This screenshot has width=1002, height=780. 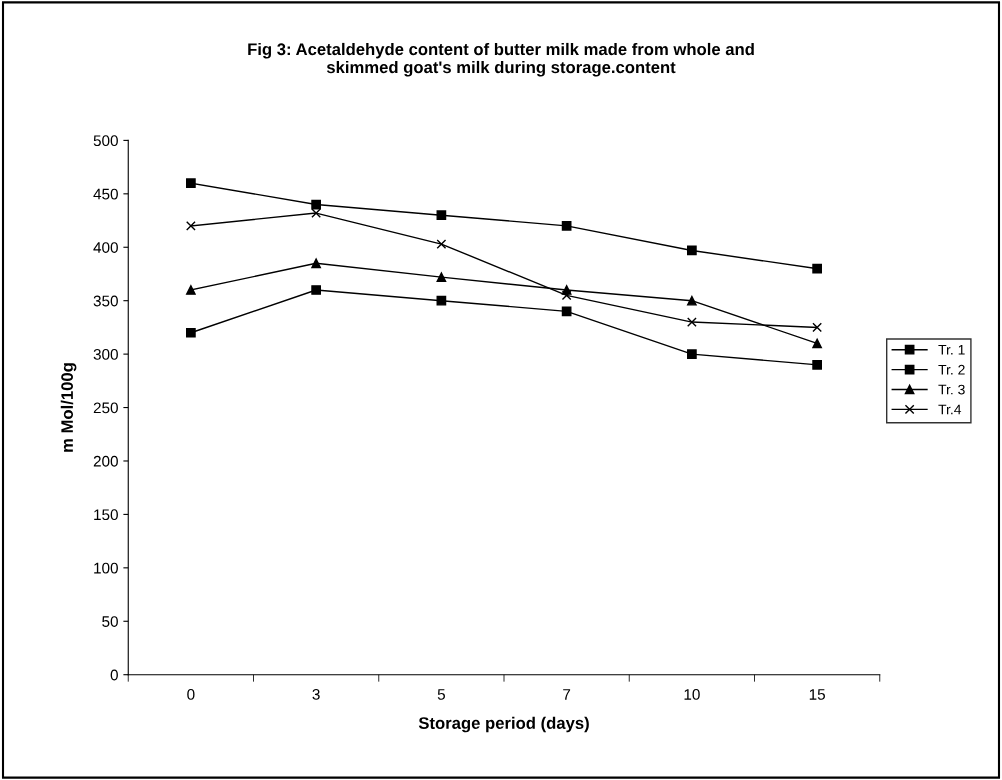 What do you see at coordinates (105, 301) in the screenshot?
I see `y-tick-label: 350` at bounding box center [105, 301].